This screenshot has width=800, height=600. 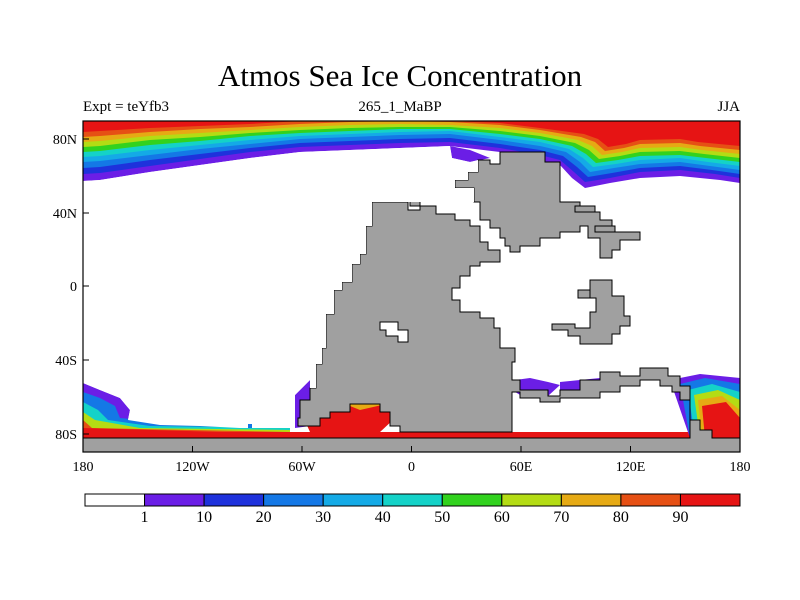 I want to click on lat-tick-labels: 80N 40N 0 40S 80S, so click(x=65, y=288).